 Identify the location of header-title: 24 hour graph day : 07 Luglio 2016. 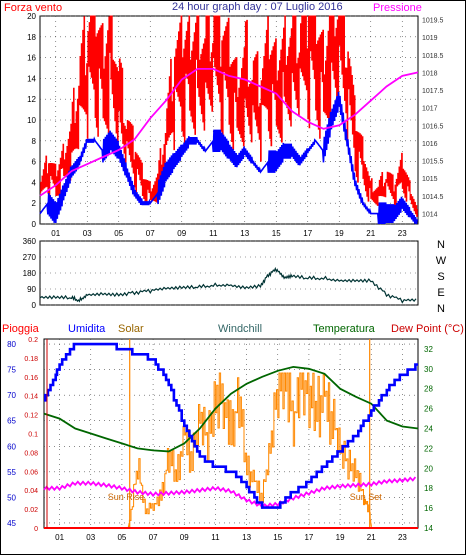
(257, 7).